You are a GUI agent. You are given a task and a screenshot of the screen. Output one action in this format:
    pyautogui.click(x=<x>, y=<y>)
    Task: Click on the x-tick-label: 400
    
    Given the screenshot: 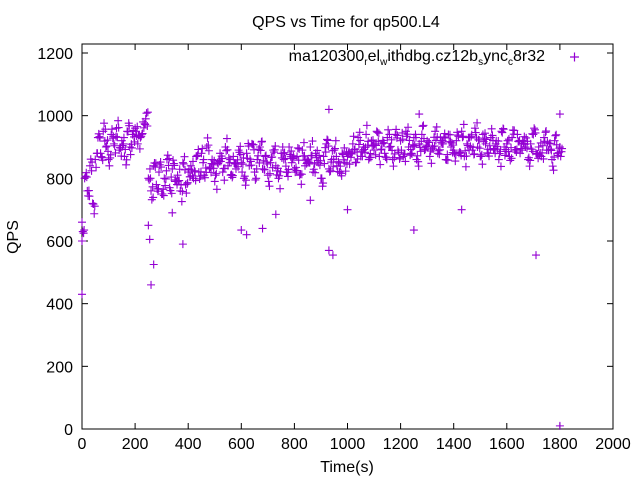 What is the action you would take?
    pyautogui.click(x=188, y=444)
    